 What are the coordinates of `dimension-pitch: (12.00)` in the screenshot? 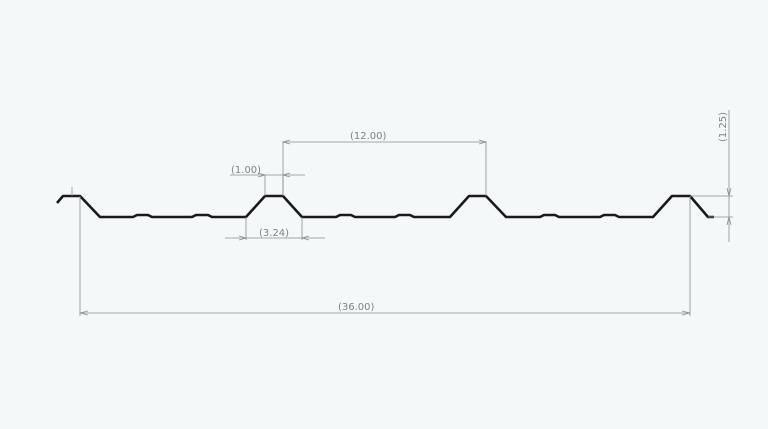 It's located at (384, 163).